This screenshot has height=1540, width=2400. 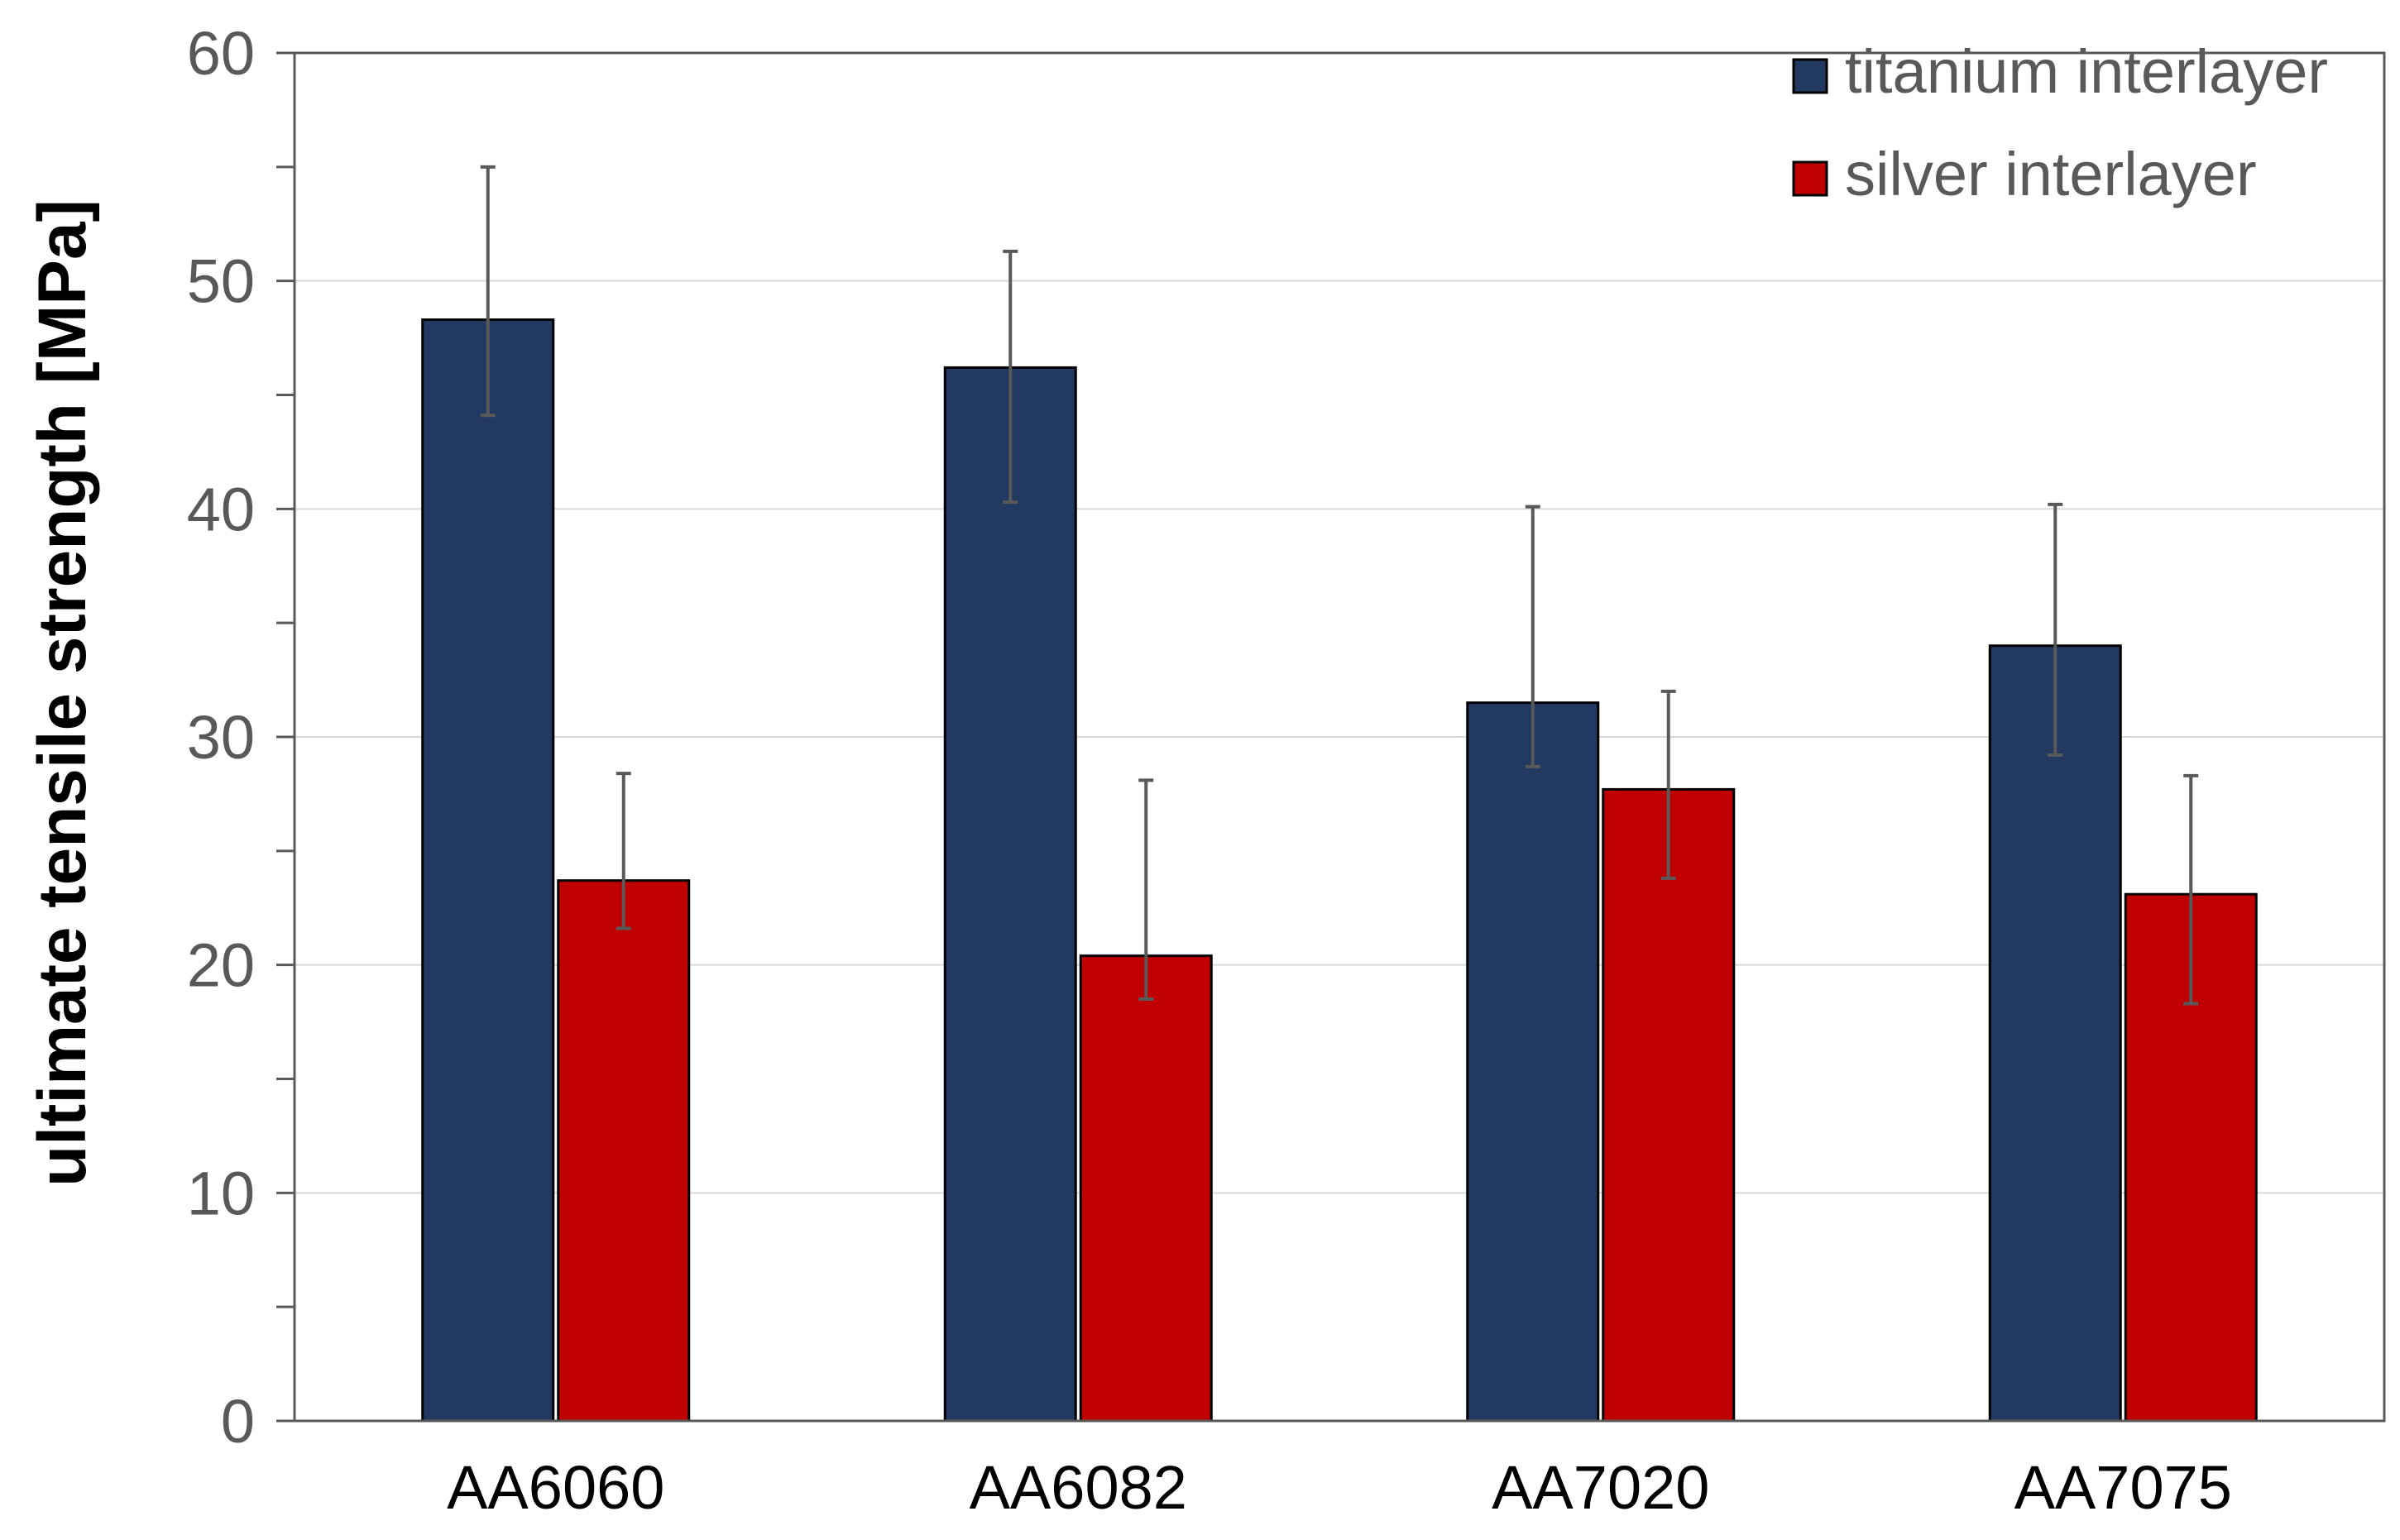 What do you see at coordinates (2051, 174) in the screenshot?
I see `legend-label: silver interlayer` at bounding box center [2051, 174].